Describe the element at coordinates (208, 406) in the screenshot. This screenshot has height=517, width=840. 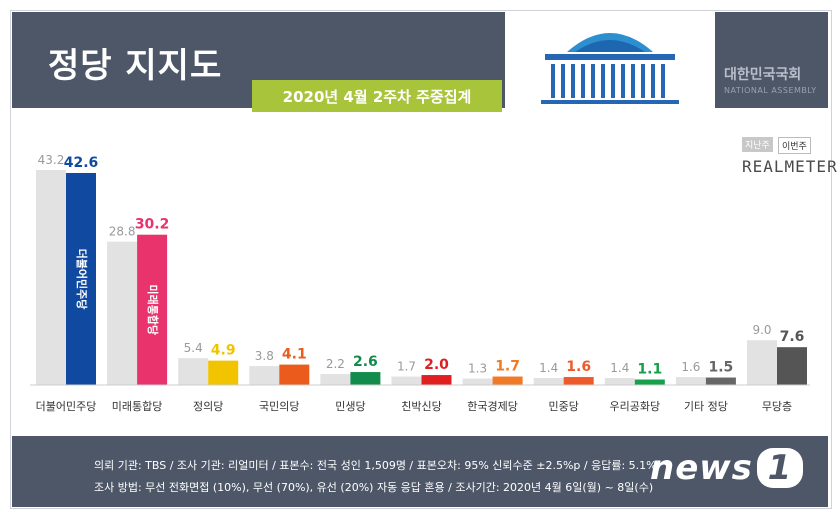
I see `category-label-2: 정의당` at that location.